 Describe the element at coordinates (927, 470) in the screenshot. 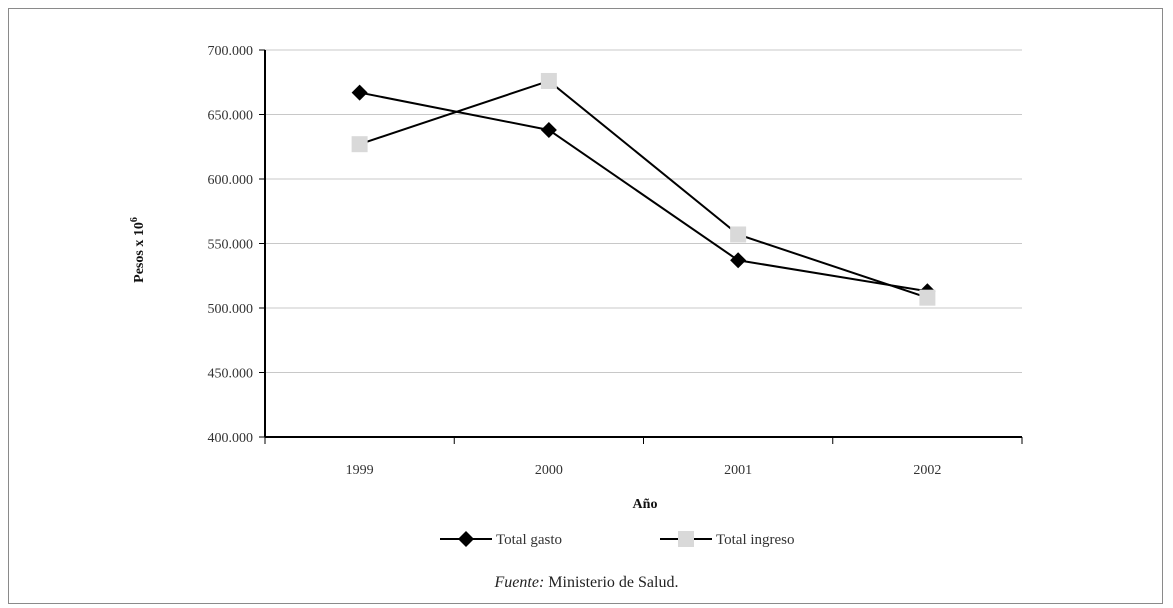

I see `x-tick-label: 2002` at that location.